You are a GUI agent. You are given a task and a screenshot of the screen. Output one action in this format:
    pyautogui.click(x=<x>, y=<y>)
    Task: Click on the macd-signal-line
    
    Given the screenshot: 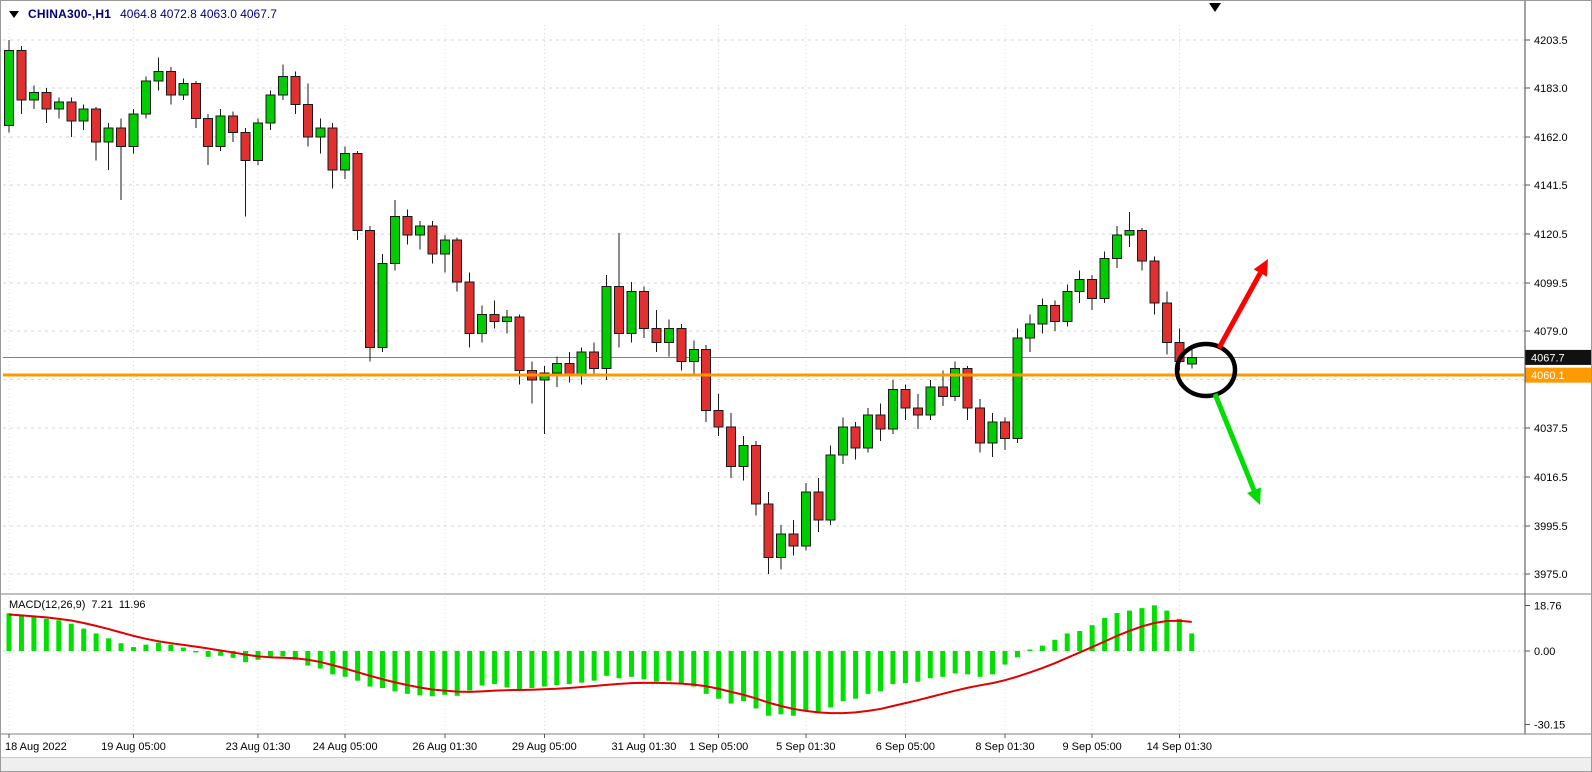 What is the action you would take?
    pyautogui.click(x=600, y=664)
    